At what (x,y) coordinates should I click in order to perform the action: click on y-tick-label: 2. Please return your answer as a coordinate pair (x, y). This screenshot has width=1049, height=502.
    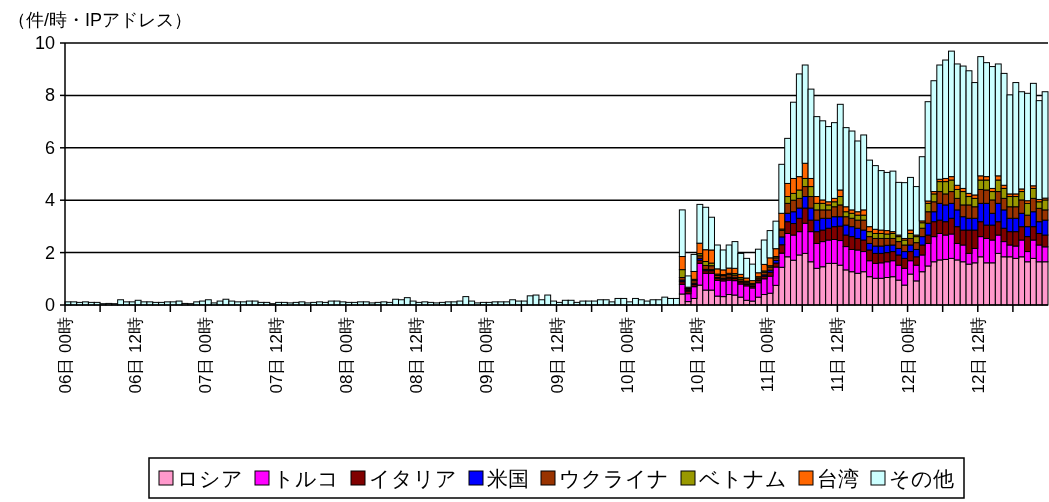
    Looking at the image, I should click on (49, 252).